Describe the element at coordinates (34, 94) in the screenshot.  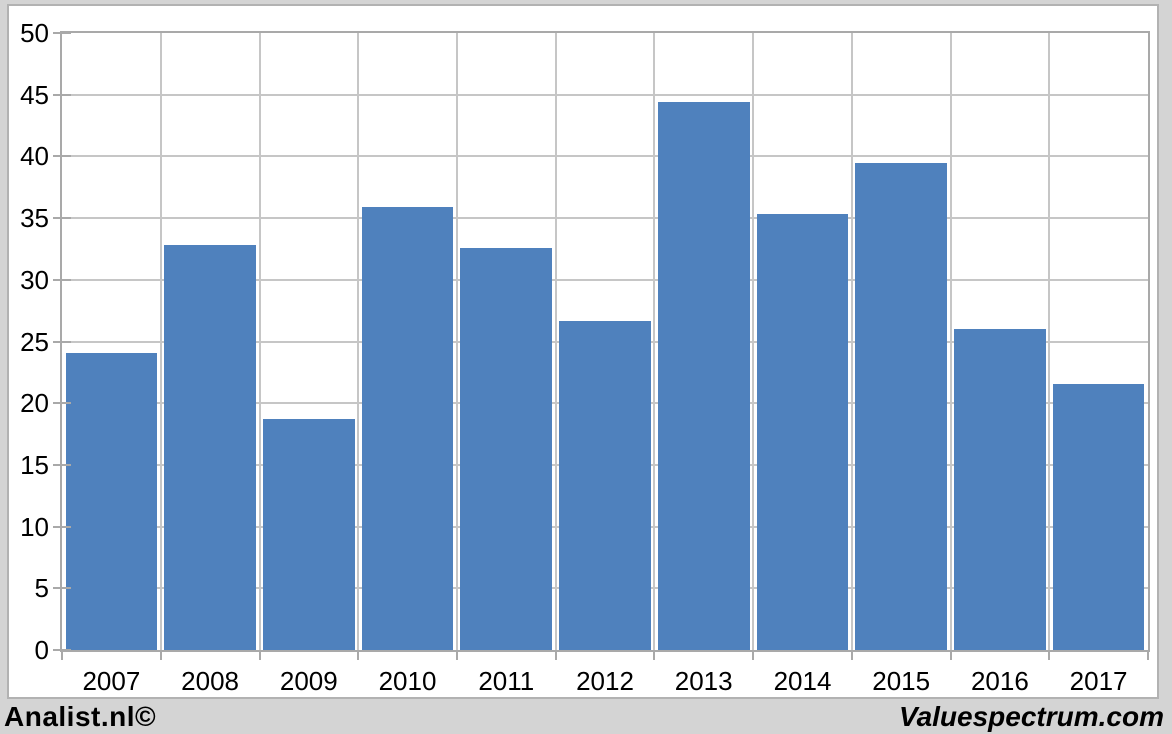
I see `y-axis-label: 45` at that location.